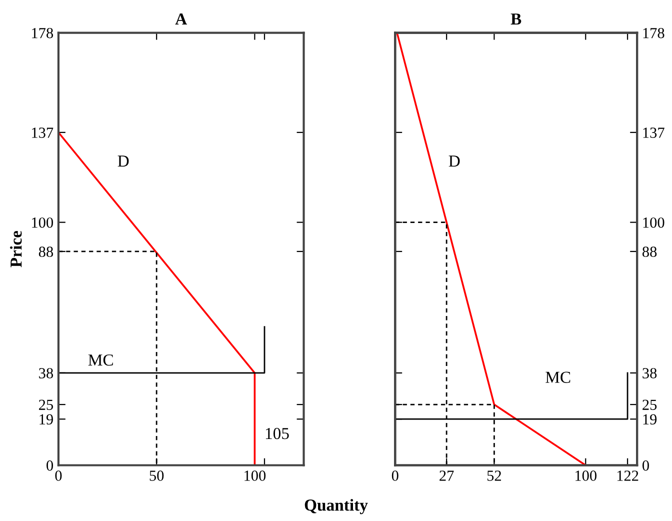 This screenshot has width=672, height=521. What do you see at coordinates (558, 377) in the screenshot?
I see `text: MC` at bounding box center [558, 377].